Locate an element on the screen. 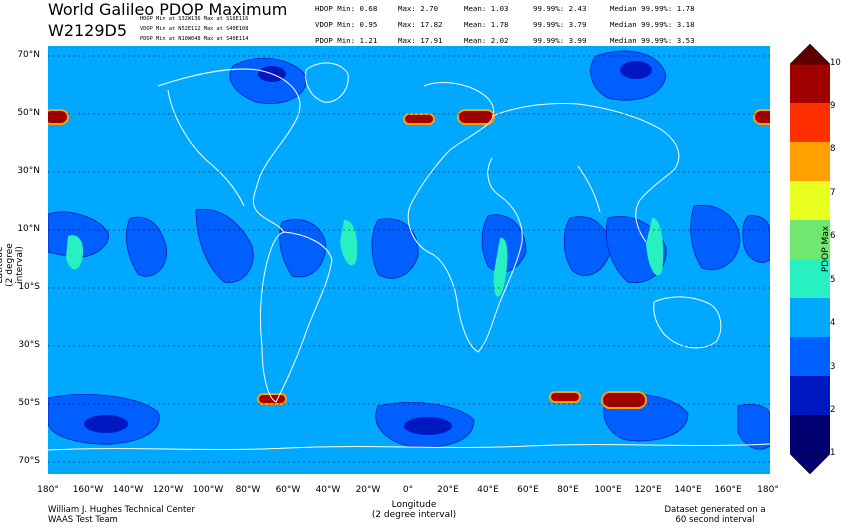 This screenshot has height=528, width=850. north-america-coast is located at coordinates (229, 150).